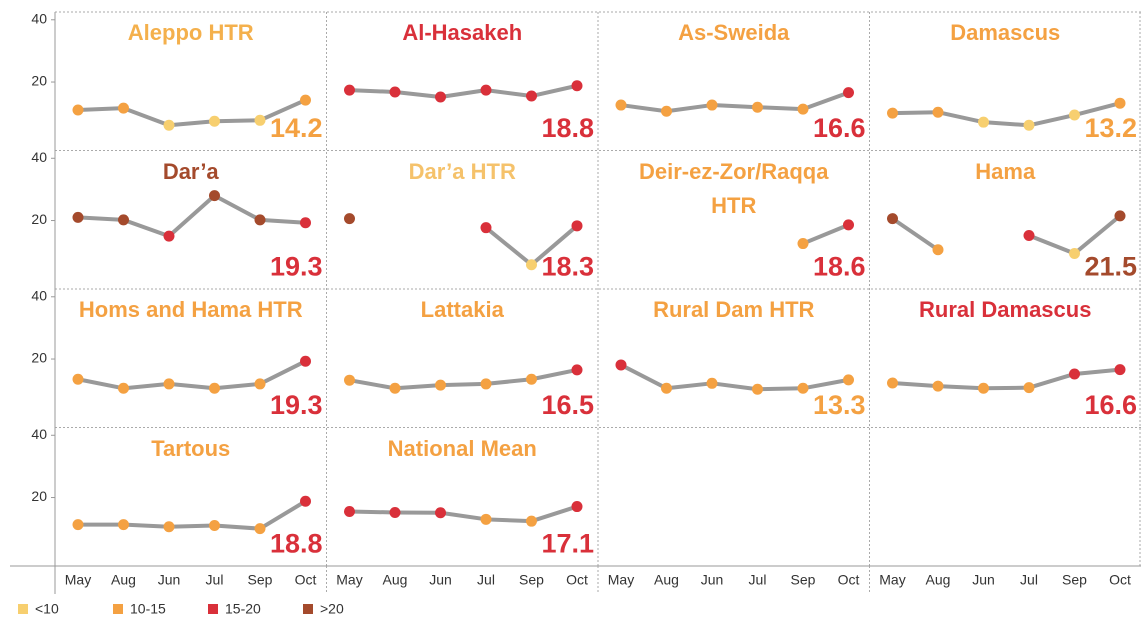 The height and width of the screenshot is (620, 1142). What do you see at coordinates (148, 609) in the screenshot?
I see `legend-label: 10-15` at bounding box center [148, 609].